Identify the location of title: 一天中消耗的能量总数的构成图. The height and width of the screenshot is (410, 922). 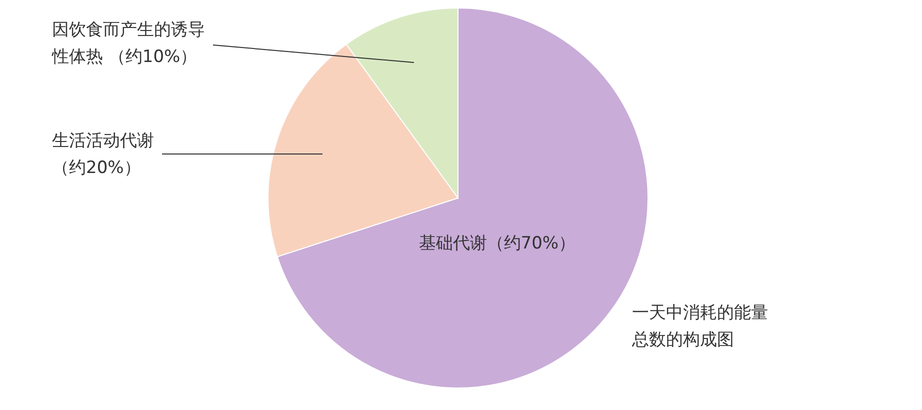
(700, 326).